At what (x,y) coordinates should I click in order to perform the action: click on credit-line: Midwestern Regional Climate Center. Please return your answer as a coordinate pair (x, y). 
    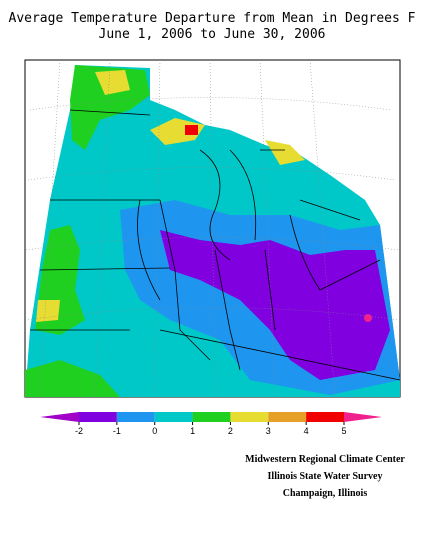
    Looking at the image, I should click on (325, 459).